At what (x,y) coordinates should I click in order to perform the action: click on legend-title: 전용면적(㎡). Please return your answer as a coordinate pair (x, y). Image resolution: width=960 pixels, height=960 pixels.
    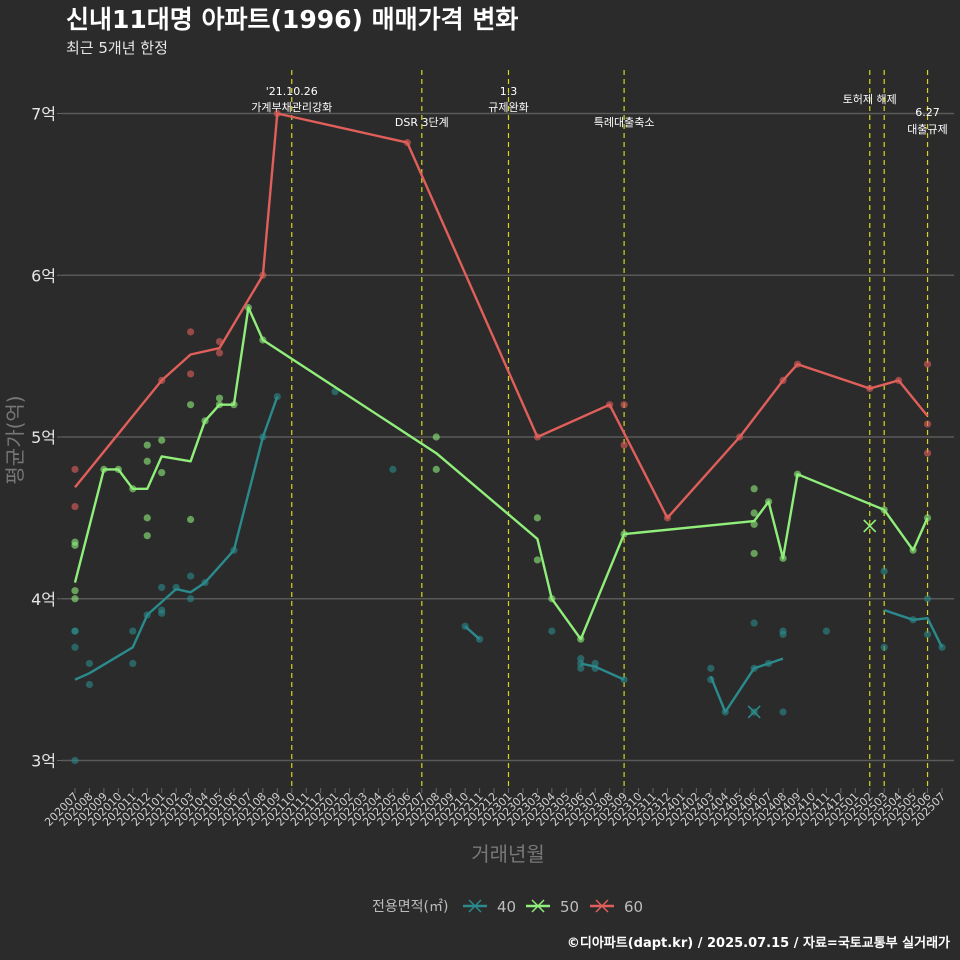
    Looking at the image, I should click on (410, 907).